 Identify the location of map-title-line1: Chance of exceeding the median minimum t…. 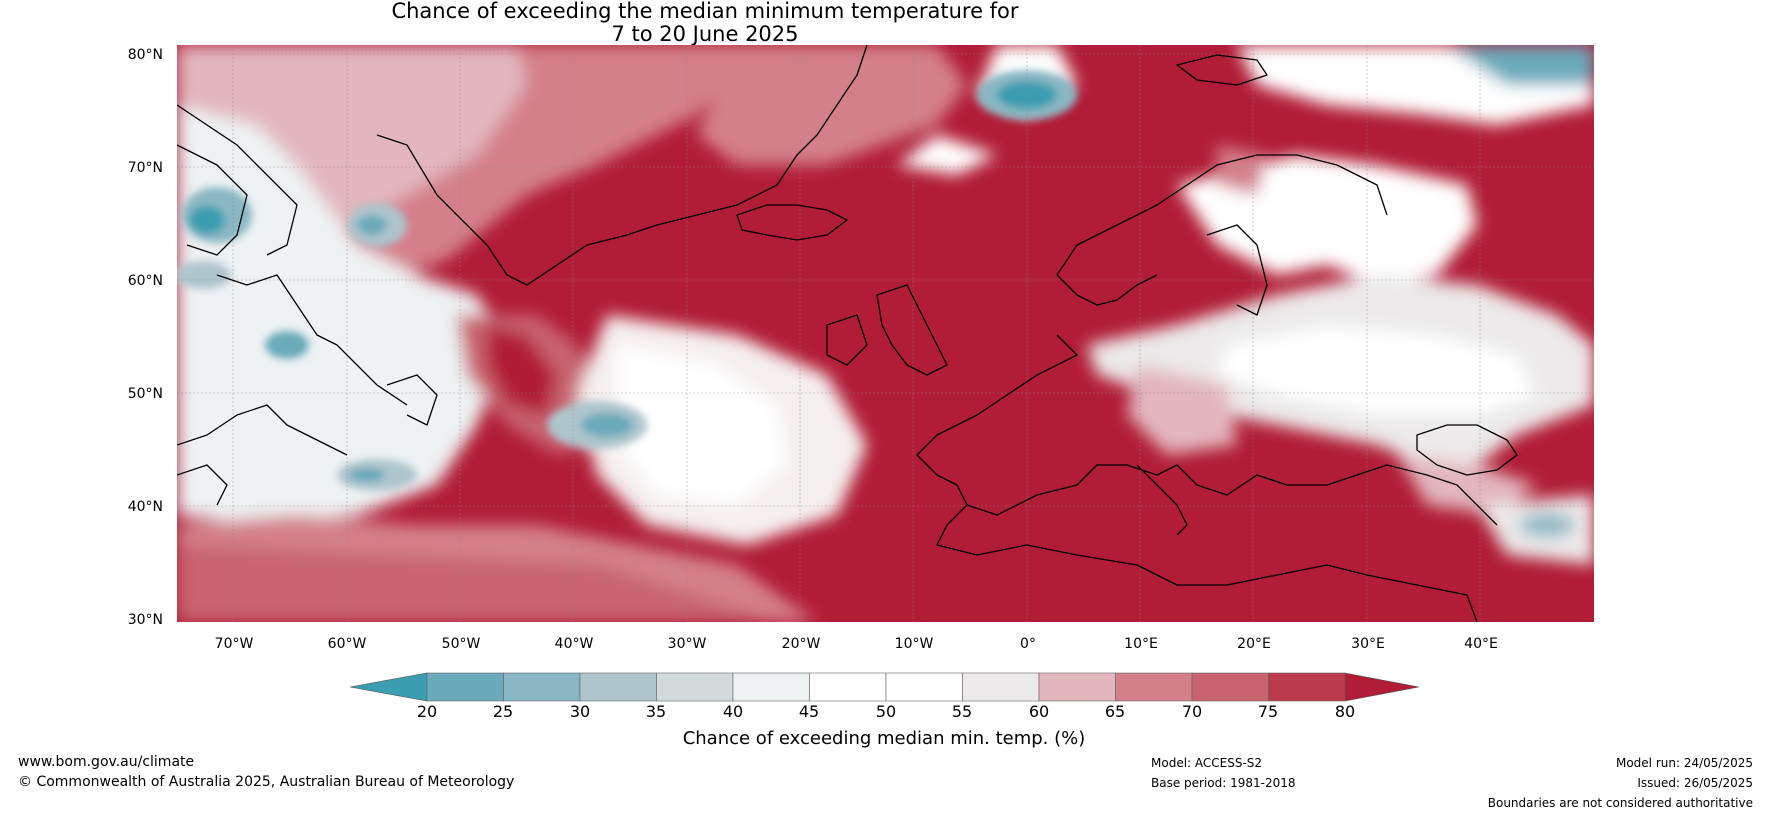
(705, 11).